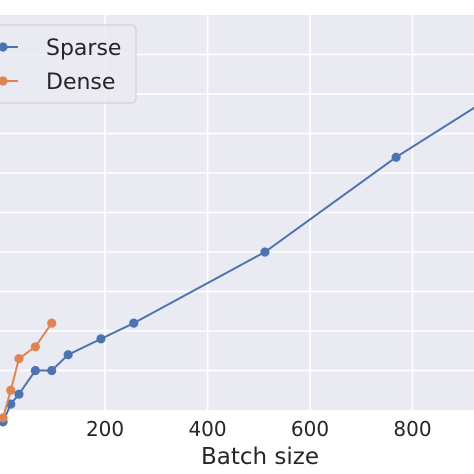 The image size is (474, 474). What do you see at coordinates (80, 82) in the screenshot?
I see `legend-label: Dense` at bounding box center [80, 82].